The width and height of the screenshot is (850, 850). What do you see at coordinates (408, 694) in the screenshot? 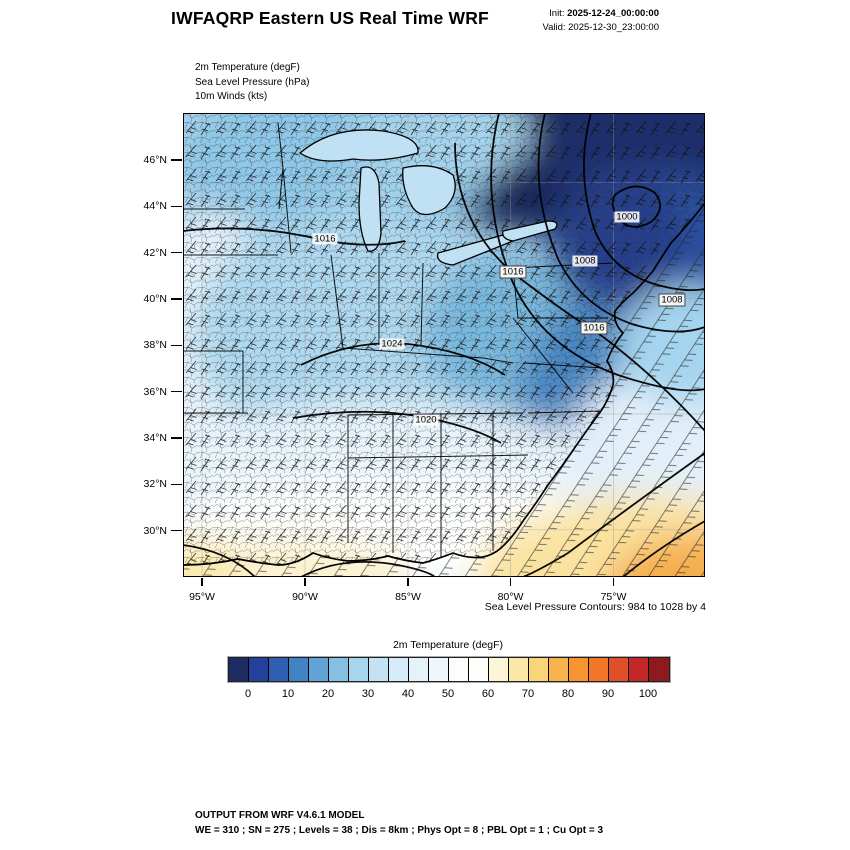
I see `colorbar-tick-label: 40` at bounding box center [408, 694].